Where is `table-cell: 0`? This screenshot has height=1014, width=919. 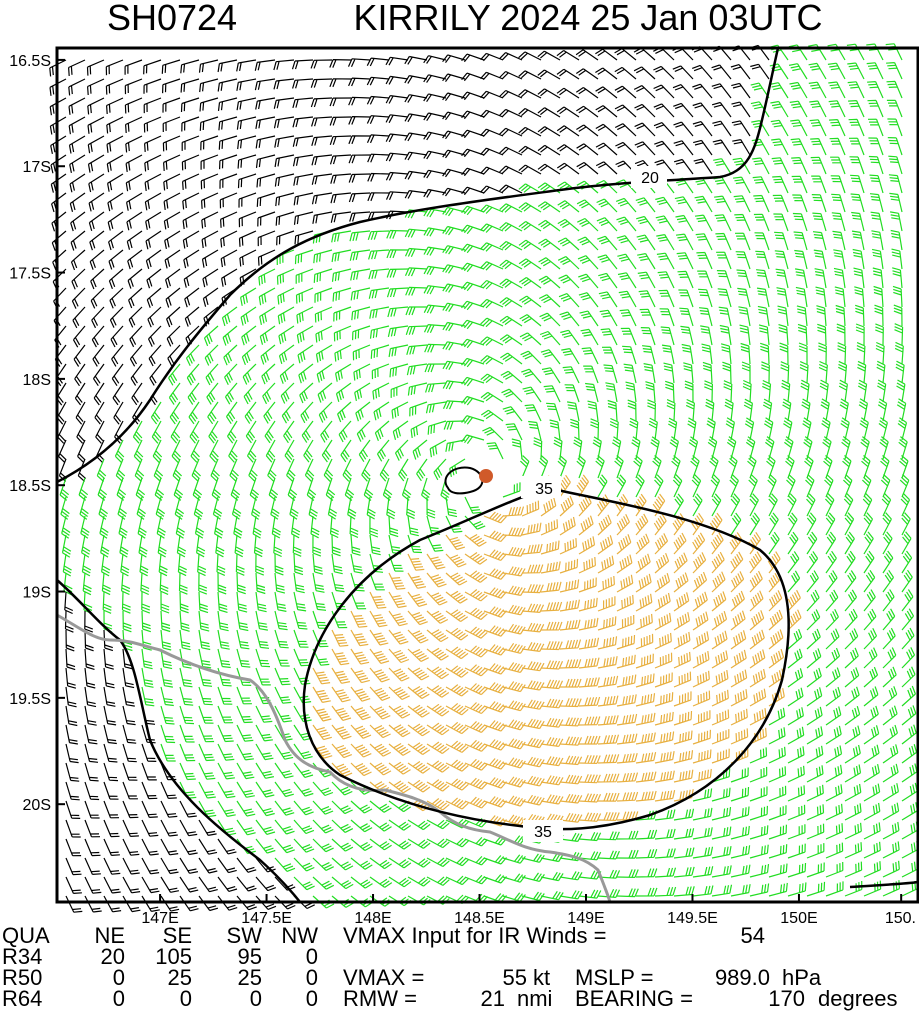 table-cell: 0 is located at coordinates (312, 956).